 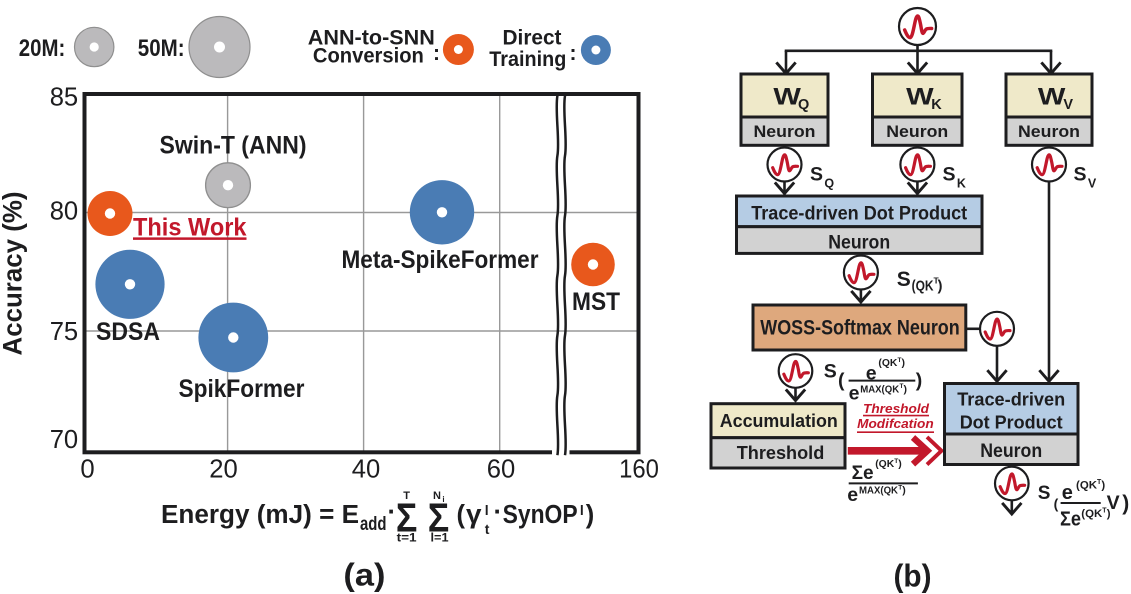 What do you see at coordinates (527, 59) in the screenshot?
I see `svg-text: Training` at bounding box center [527, 59].